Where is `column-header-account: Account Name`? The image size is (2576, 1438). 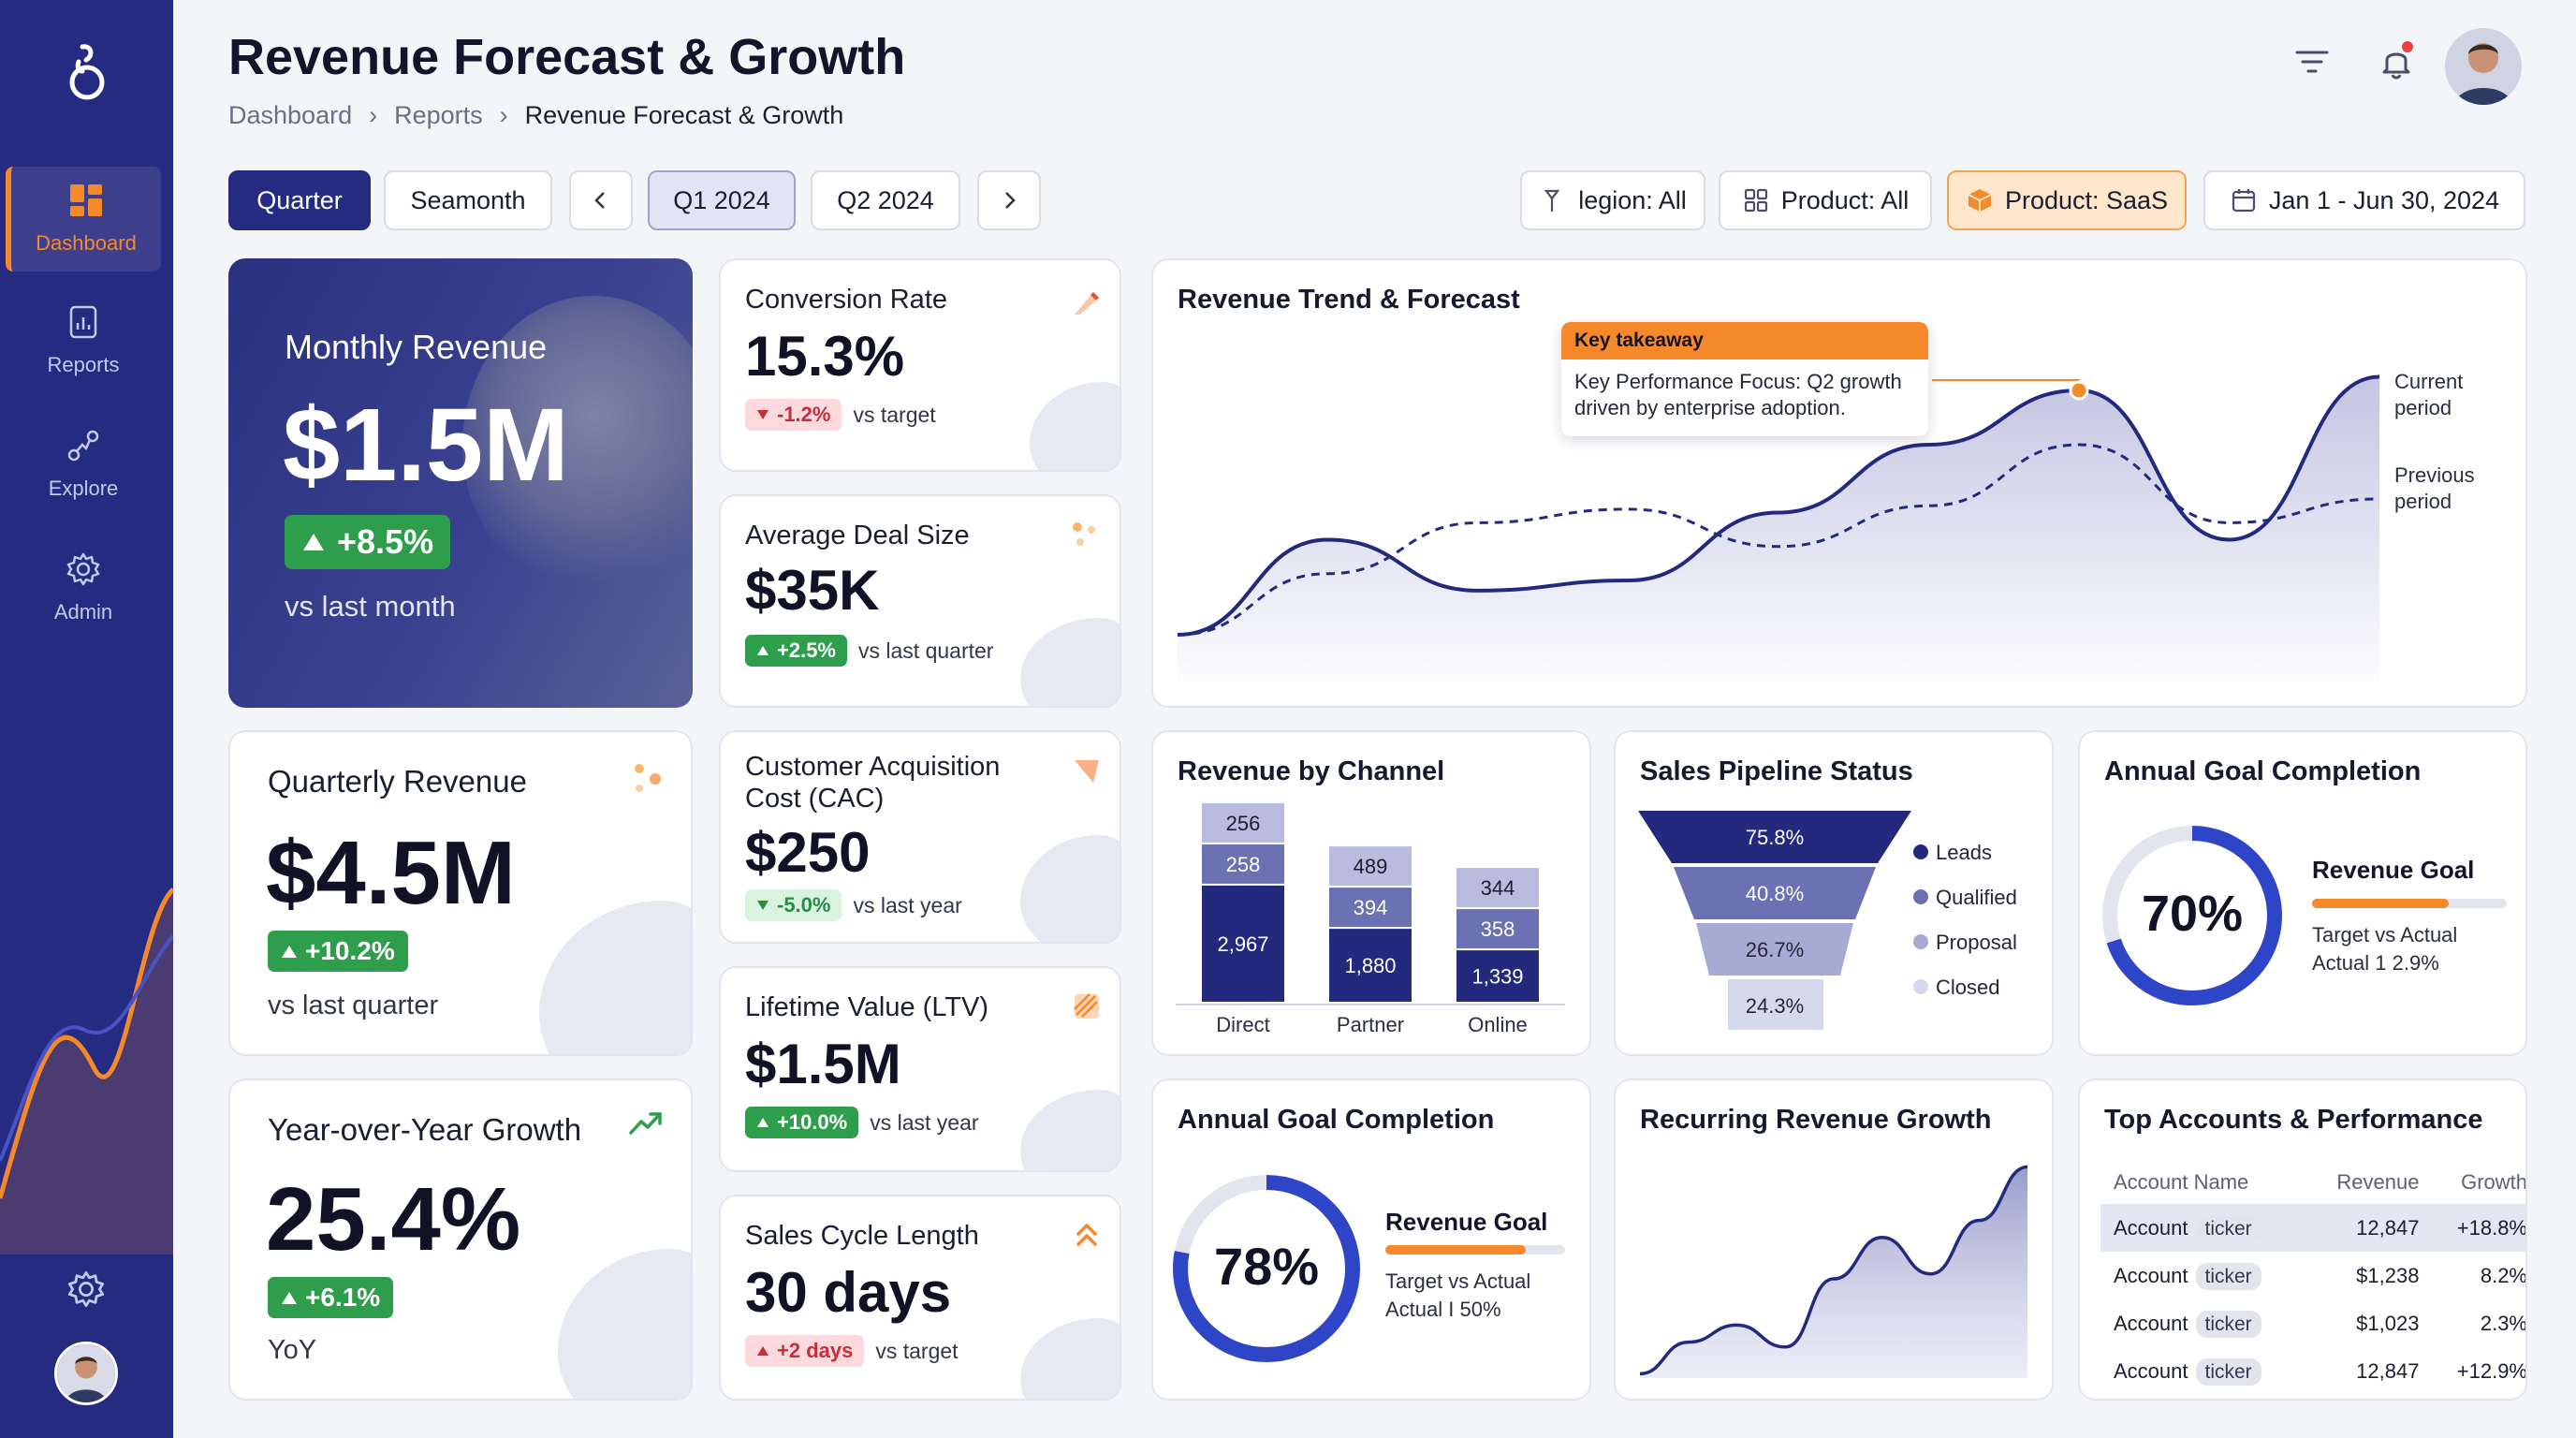 column-header-account: Account Name is located at coordinates (2181, 1182).